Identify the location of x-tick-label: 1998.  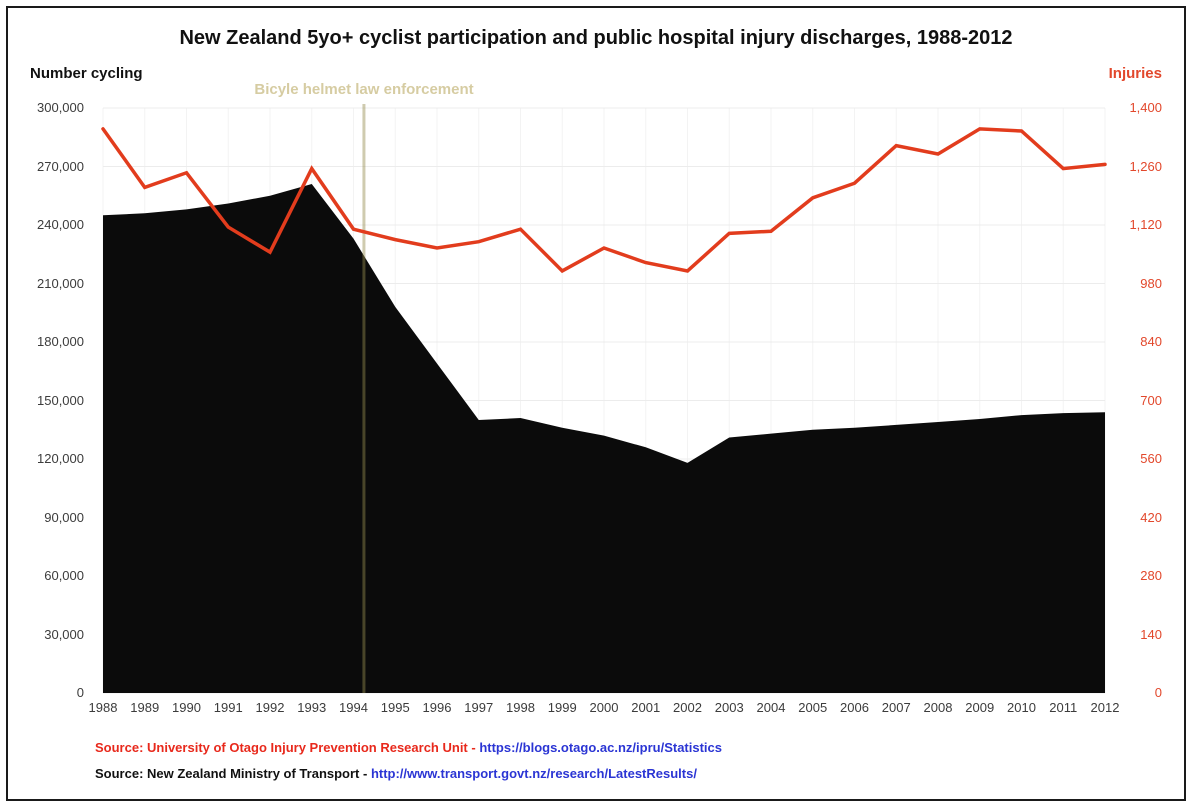
(520, 707).